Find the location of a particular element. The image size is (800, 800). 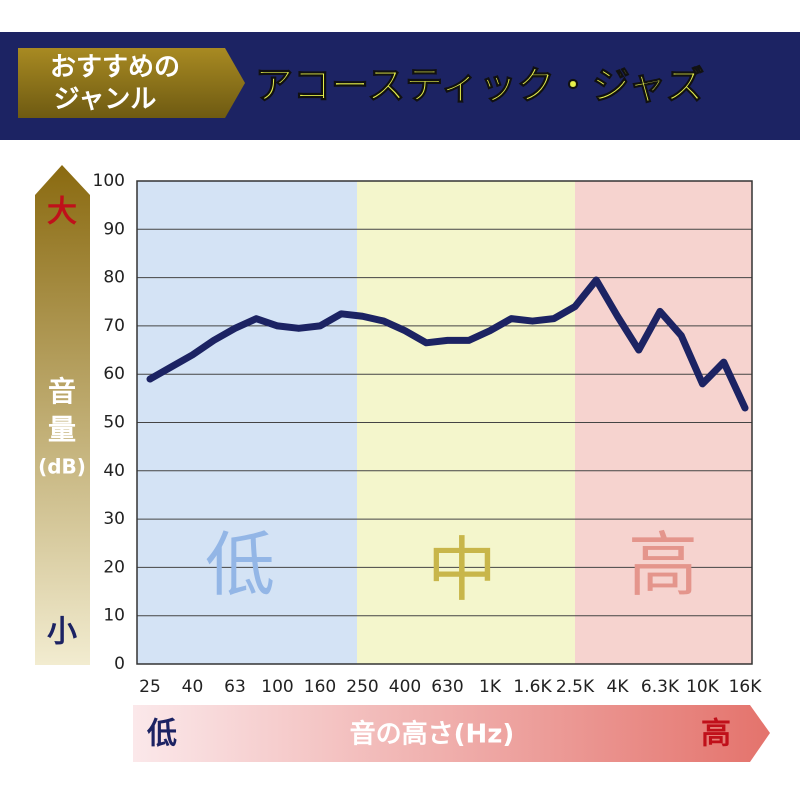

y-tick-label: 30 is located at coordinates (114, 519).